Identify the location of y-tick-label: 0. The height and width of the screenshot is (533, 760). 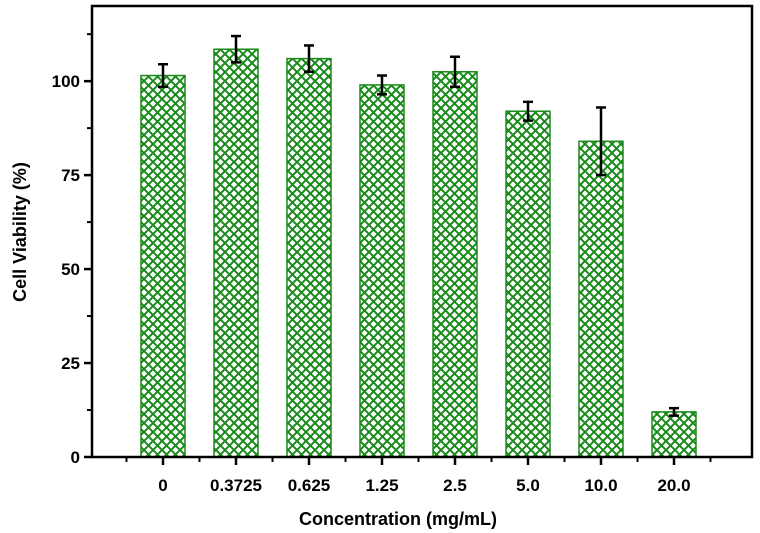
(75, 457).